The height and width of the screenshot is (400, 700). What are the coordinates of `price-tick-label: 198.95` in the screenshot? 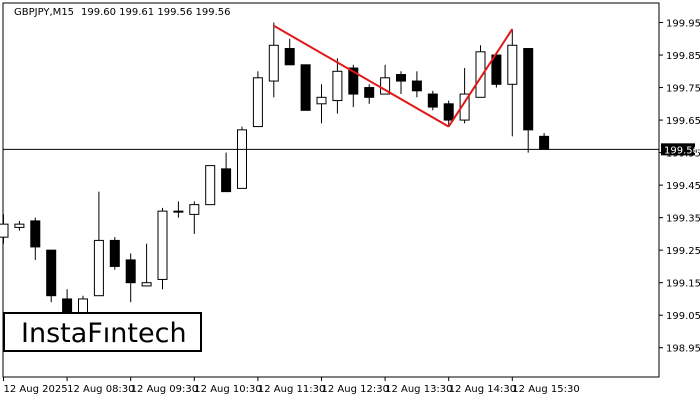 It's located at (683, 349).